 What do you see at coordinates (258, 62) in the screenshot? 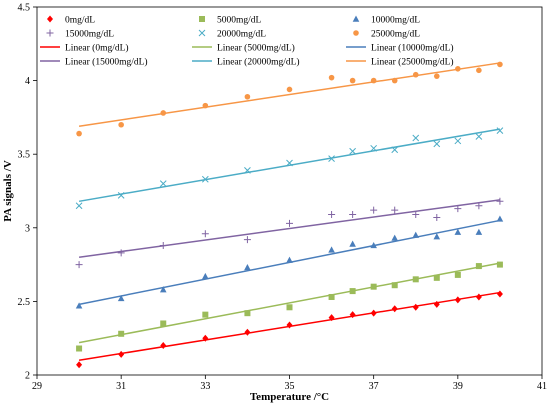
I see `legend-label: Linear (20000mg/dL)` at bounding box center [258, 62].